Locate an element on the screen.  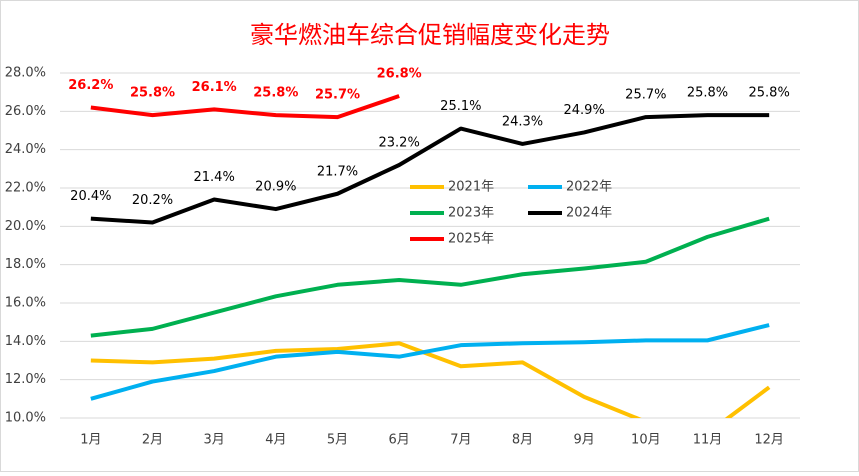
legend-label: 2024年 is located at coordinates (589, 213).